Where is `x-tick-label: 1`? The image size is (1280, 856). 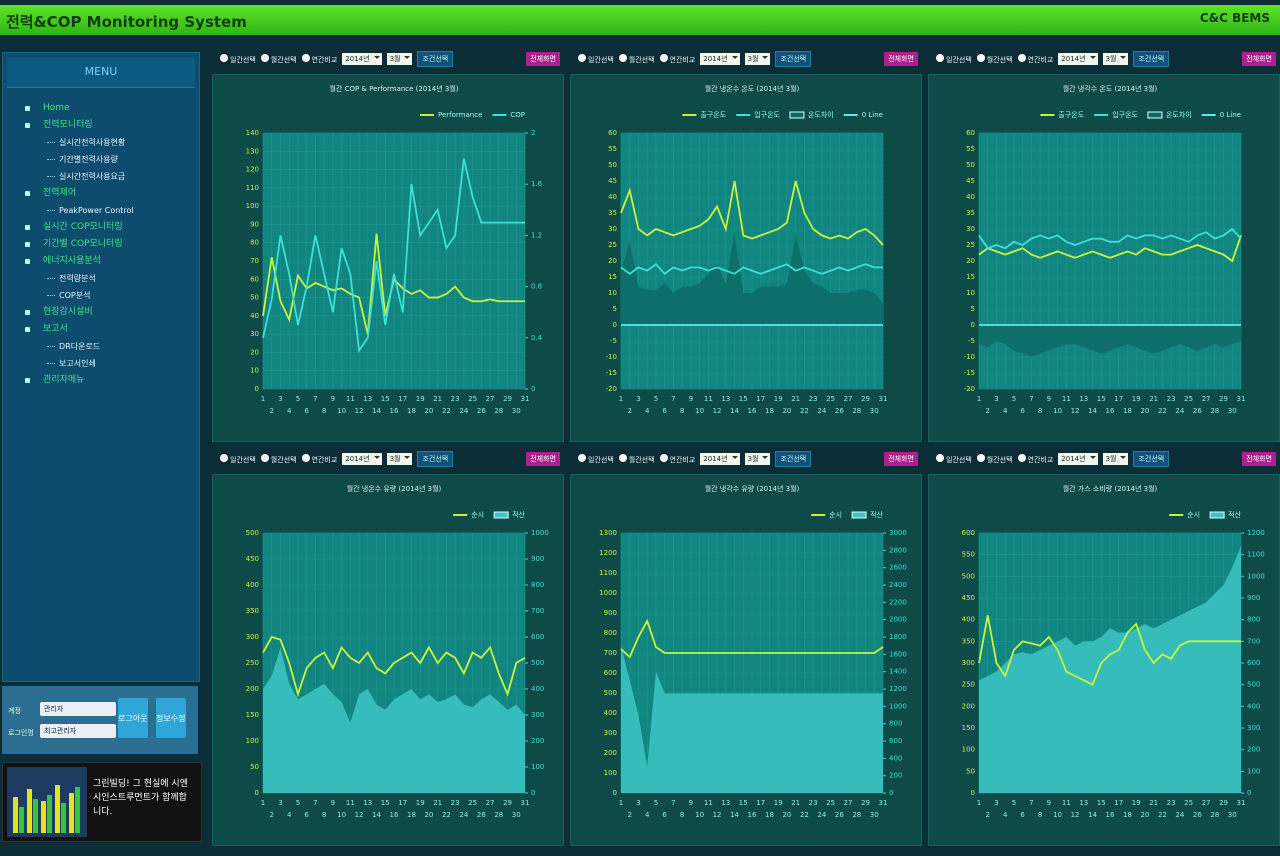
x-tick-label: 1 is located at coordinates (263, 399).